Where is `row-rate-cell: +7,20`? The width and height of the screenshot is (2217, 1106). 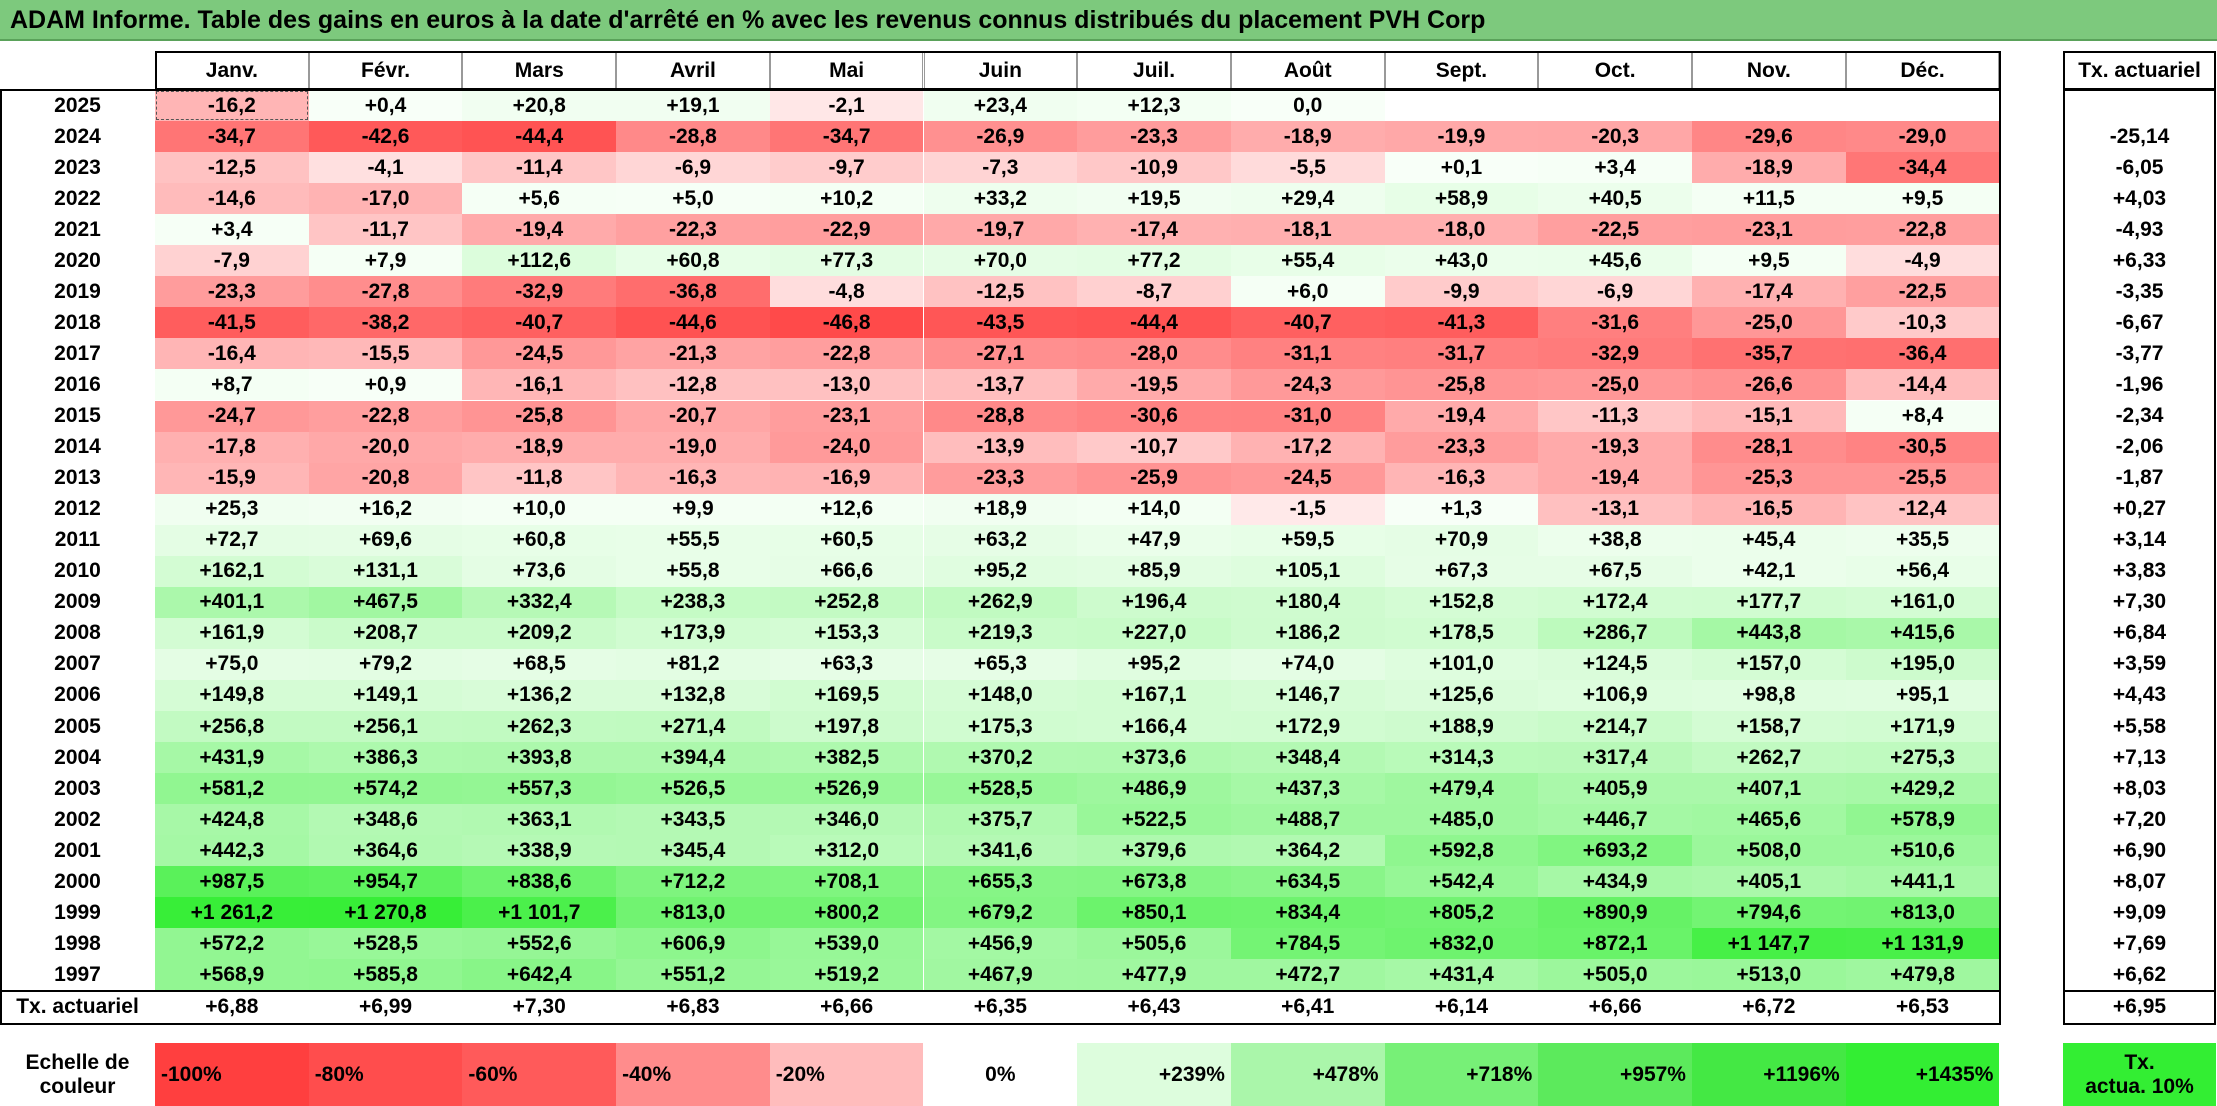 row-rate-cell: +7,20 is located at coordinates (2139, 819).